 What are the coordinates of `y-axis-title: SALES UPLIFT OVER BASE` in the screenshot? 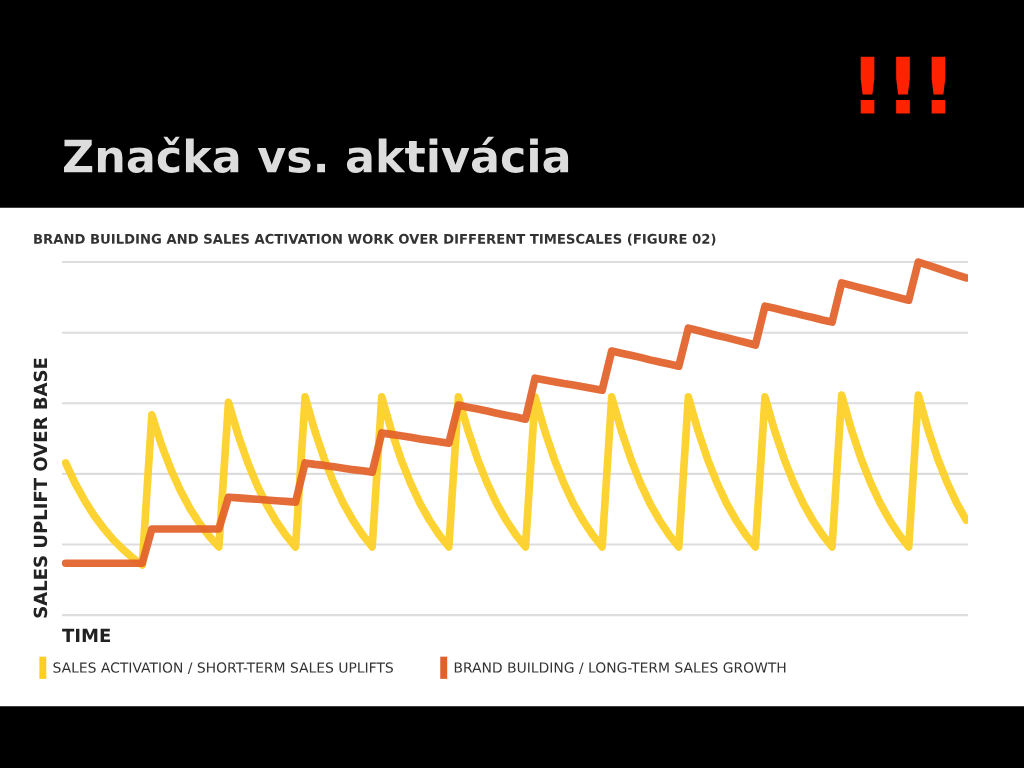 It's located at (40, 488).